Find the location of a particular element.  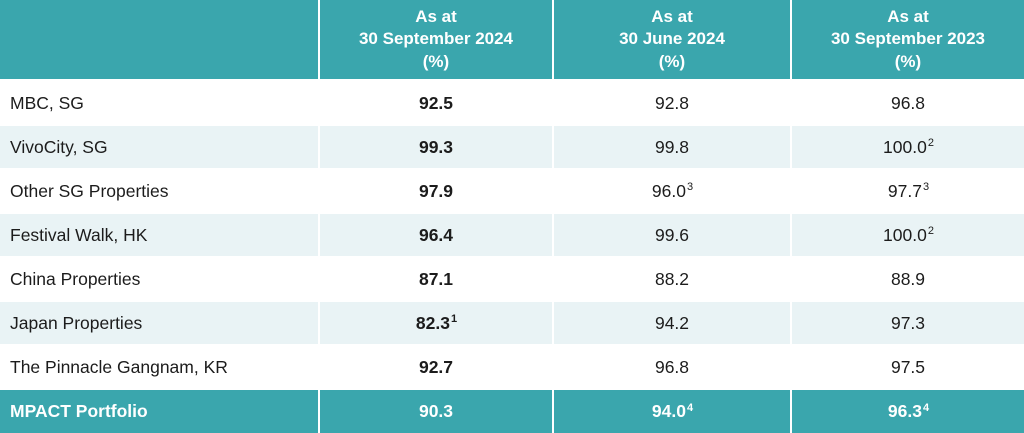

cell-value: 99.3 is located at coordinates (435, 147).